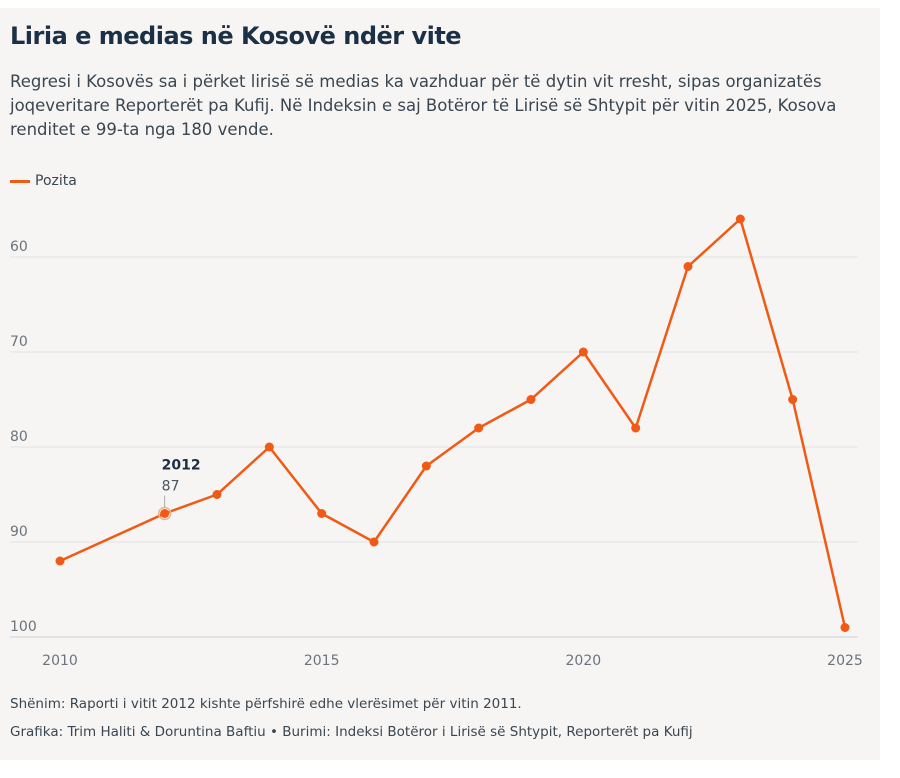 The image size is (900, 778). What do you see at coordinates (236, 36) in the screenshot?
I see `chart-title: Liria e medias në Kosovë ndër vite` at bounding box center [236, 36].